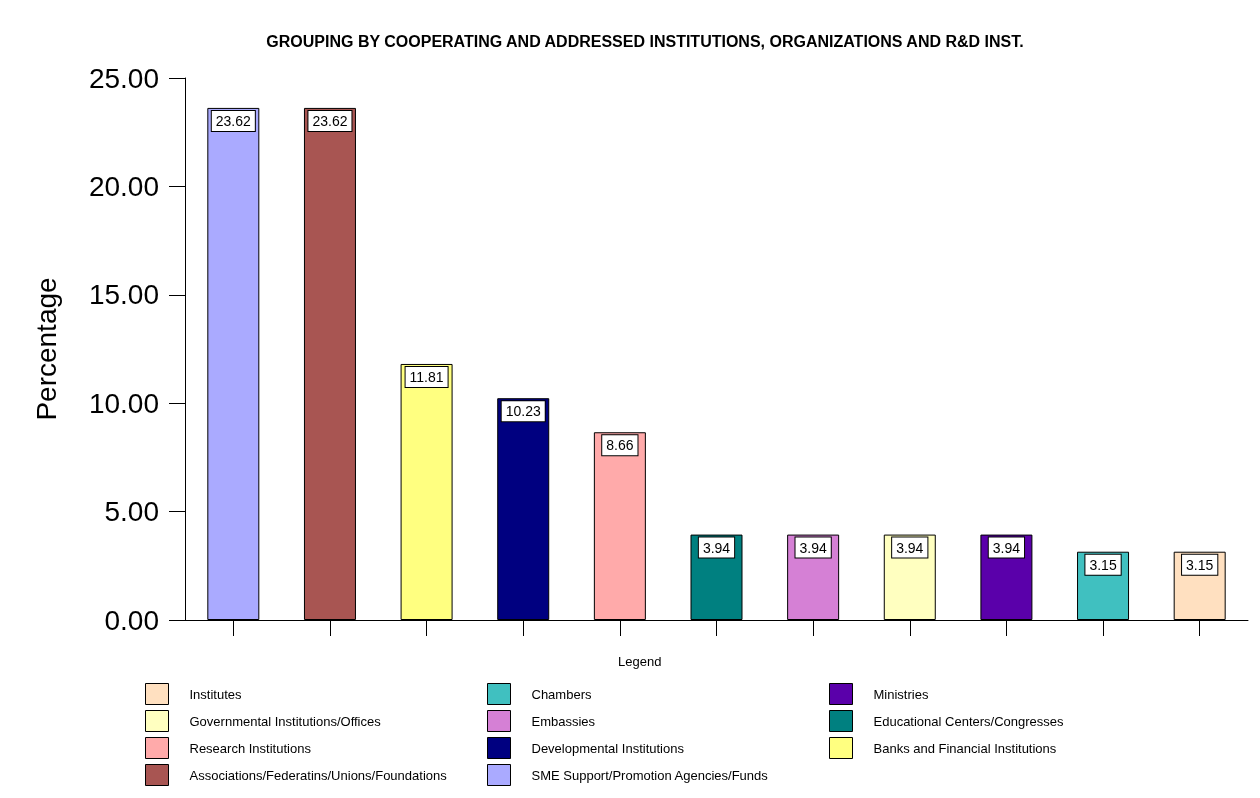 Image resolution: width=1260 pixels, height=798 pixels. Describe the element at coordinates (561, 694) in the screenshot. I see `legend-label: Chambers` at that location.